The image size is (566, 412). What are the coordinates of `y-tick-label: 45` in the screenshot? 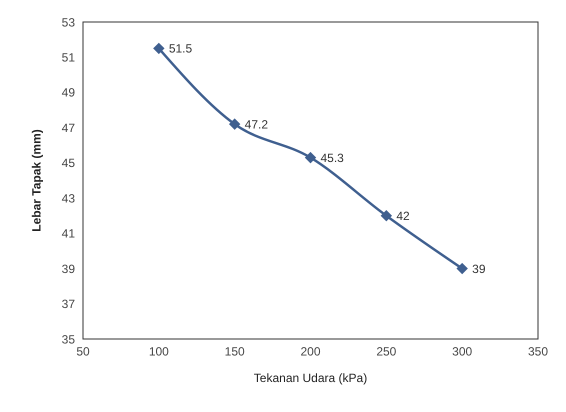 It's located at (69, 163).